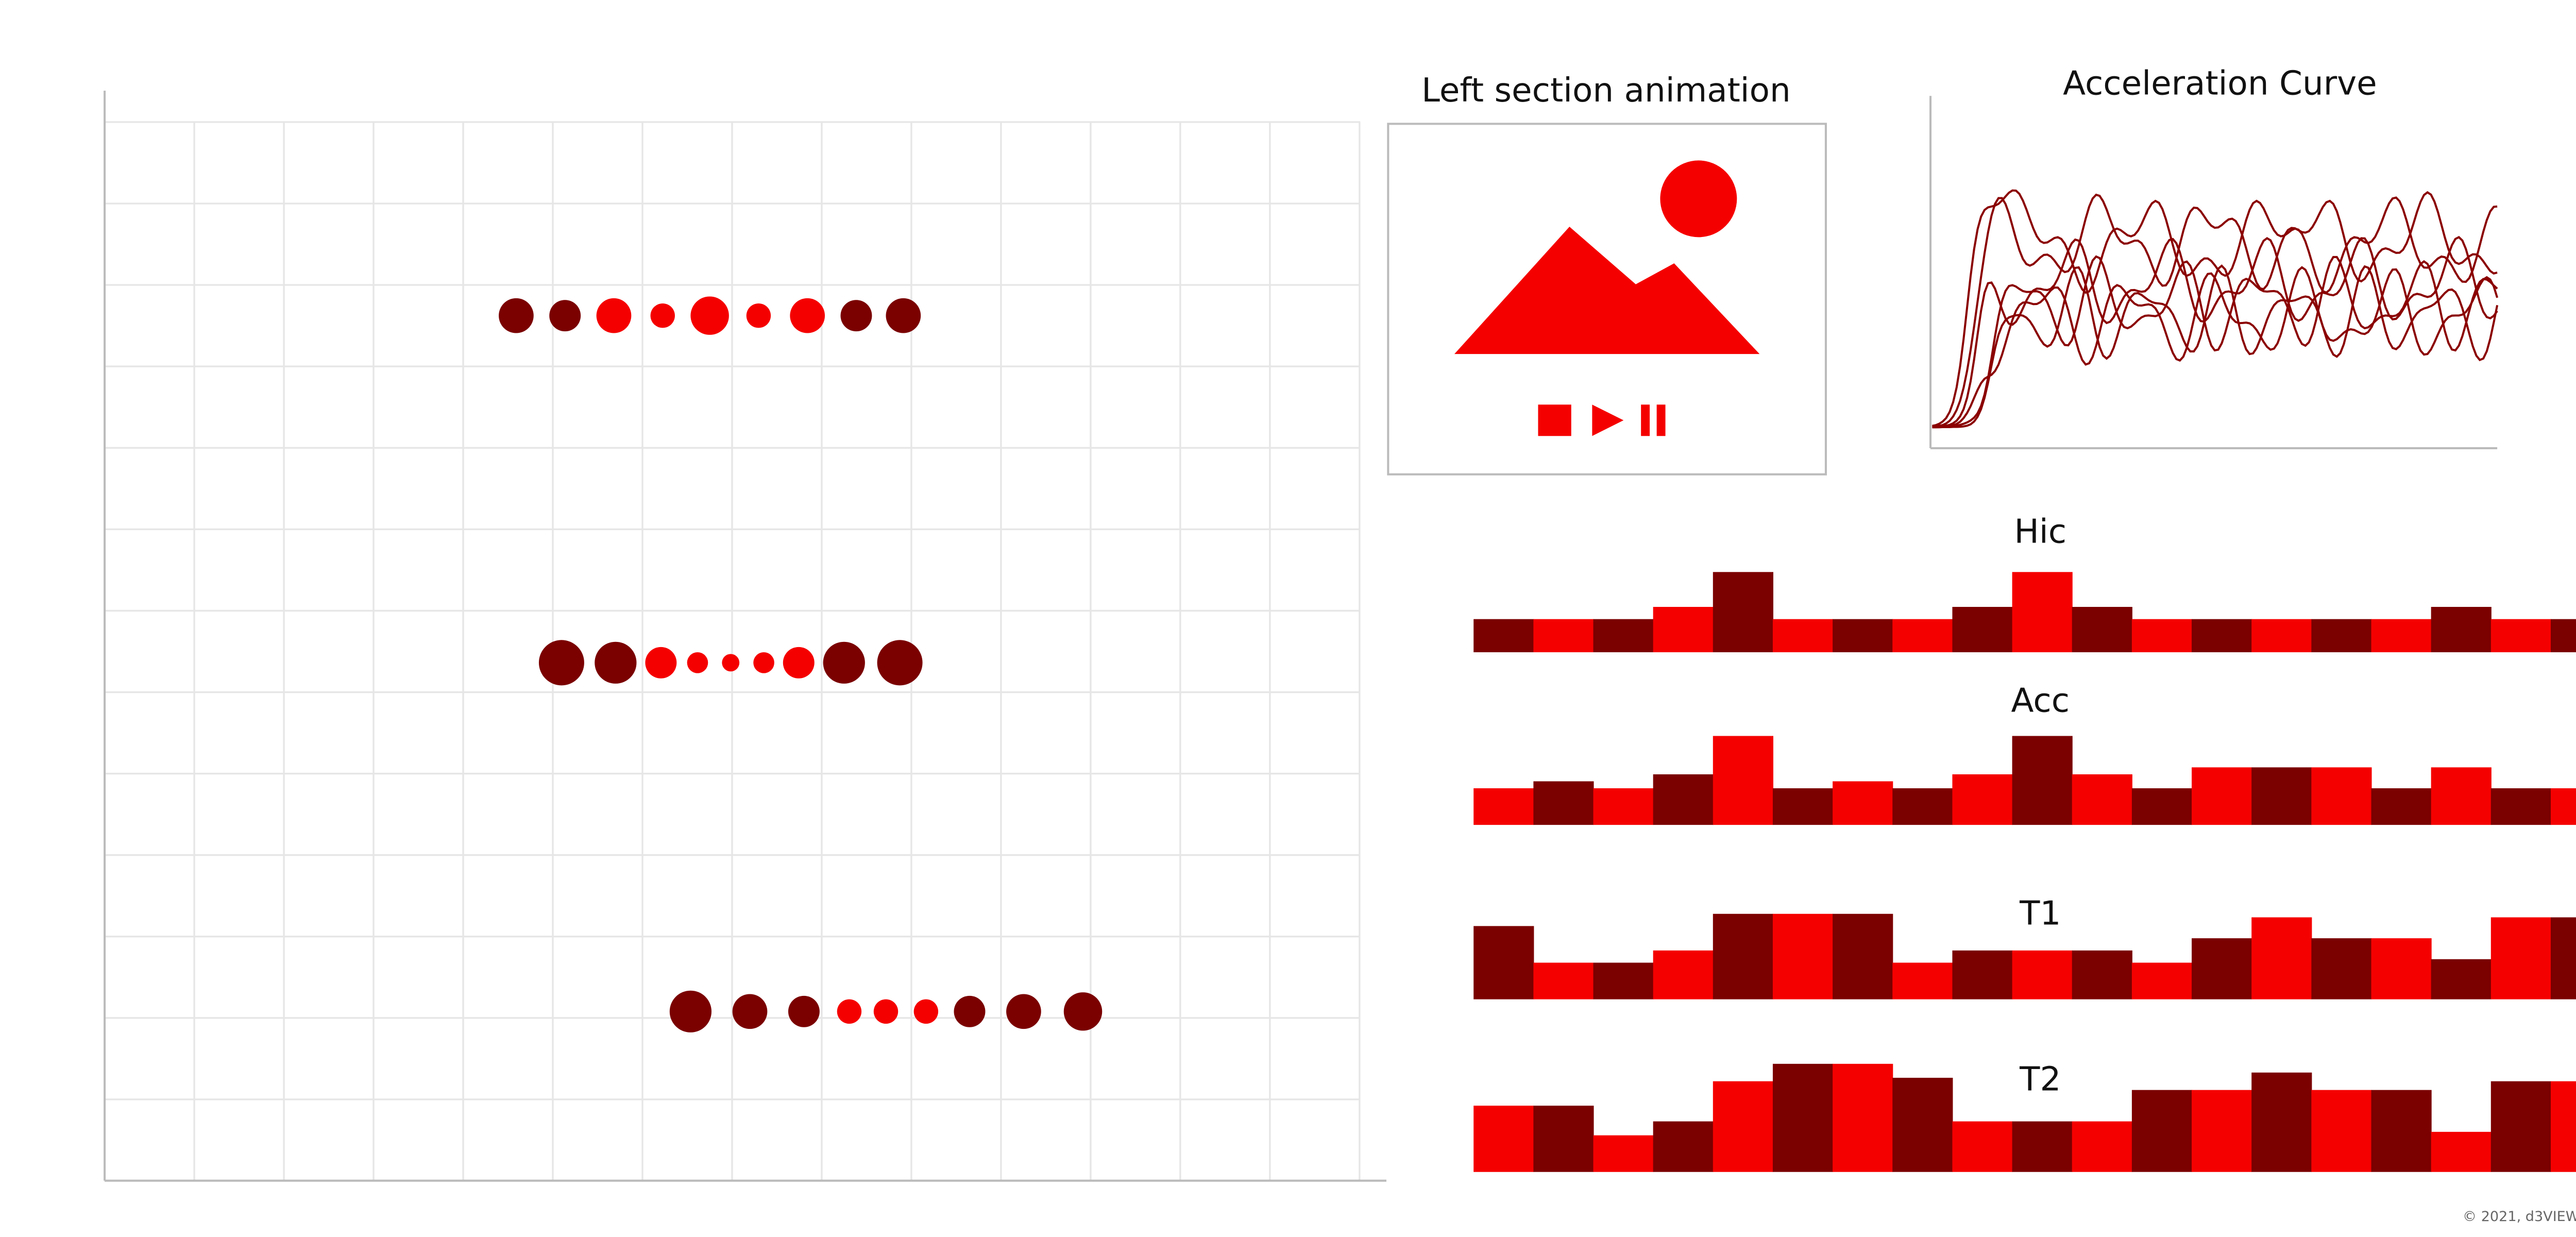 The image size is (2576, 1237). Describe the element at coordinates (2040, 1079) in the screenshot. I see `chart-title: T2` at that location.